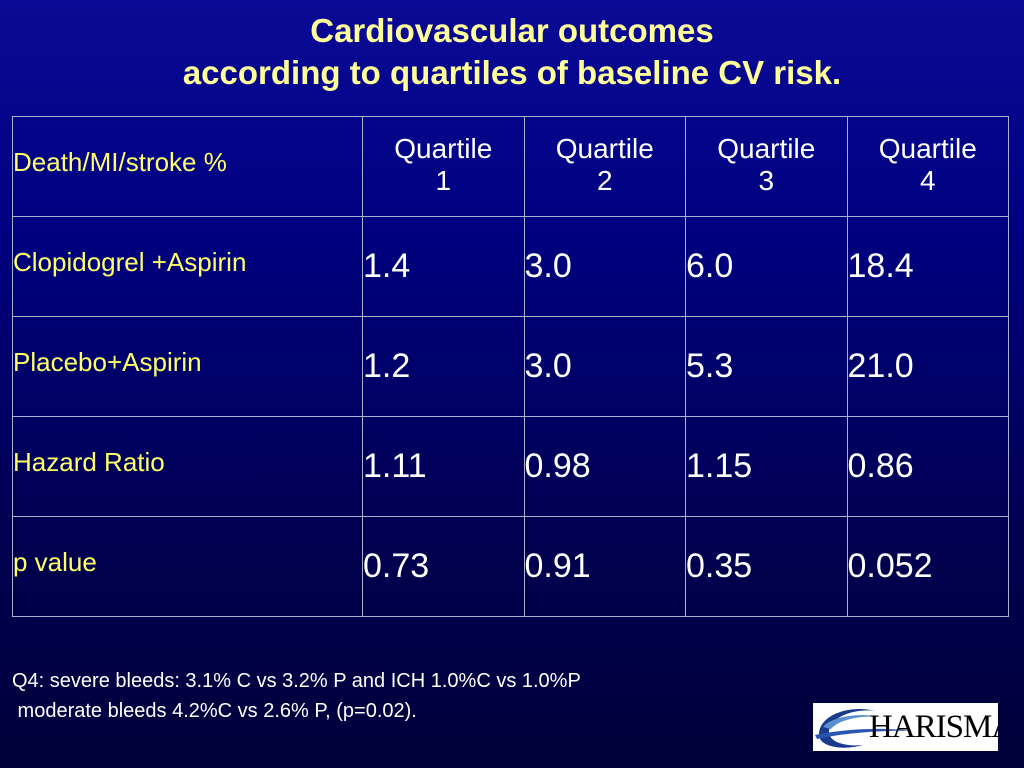 The image size is (1024, 768). Describe the element at coordinates (927, 166) in the screenshot. I see `quartile-4-header: Quartile 4` at that location.